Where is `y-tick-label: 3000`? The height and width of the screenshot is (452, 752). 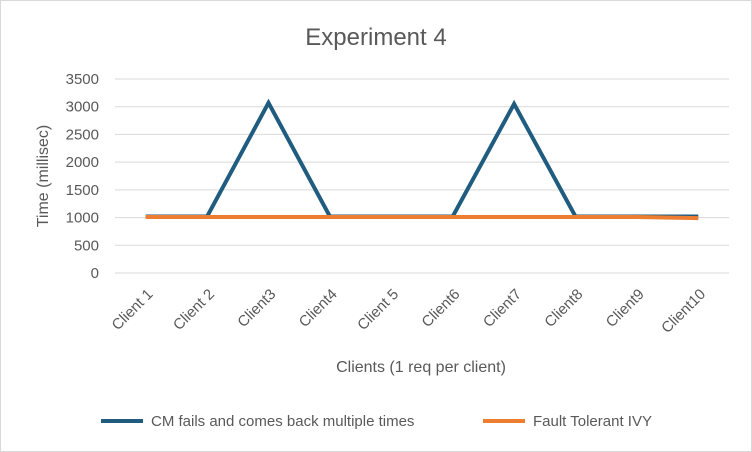
y-tick-label: 3000 is located at coordinates (82, 107).